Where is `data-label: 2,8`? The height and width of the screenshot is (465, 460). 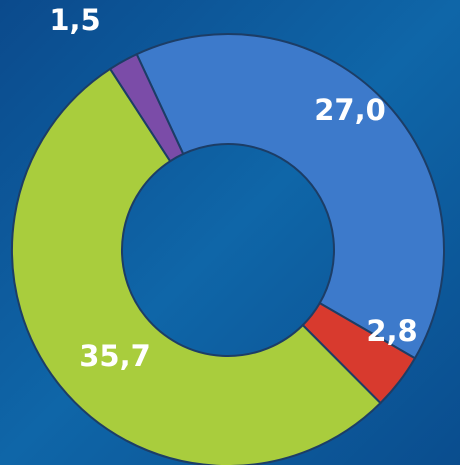 data-label: 2,8 is located at coordinates (391, 331).